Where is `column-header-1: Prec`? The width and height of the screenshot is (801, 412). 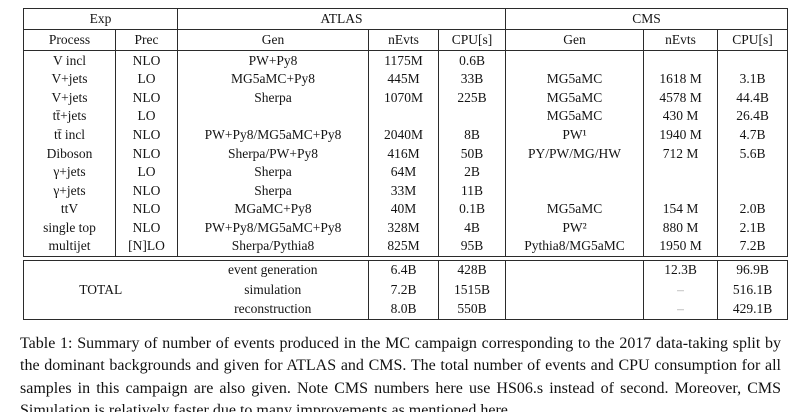
column-header-1: Prec is located at coordinates (146, 40).